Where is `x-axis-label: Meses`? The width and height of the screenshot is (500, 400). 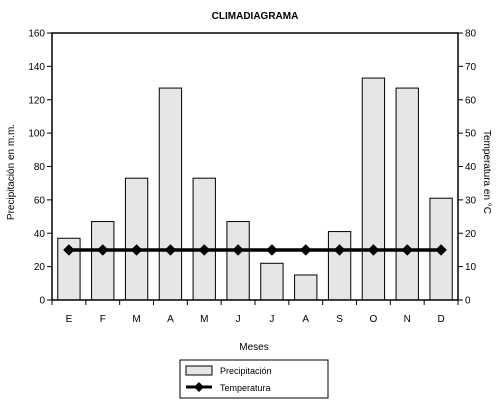 x-axis-label: Meses is located at coordinates (253, 347).